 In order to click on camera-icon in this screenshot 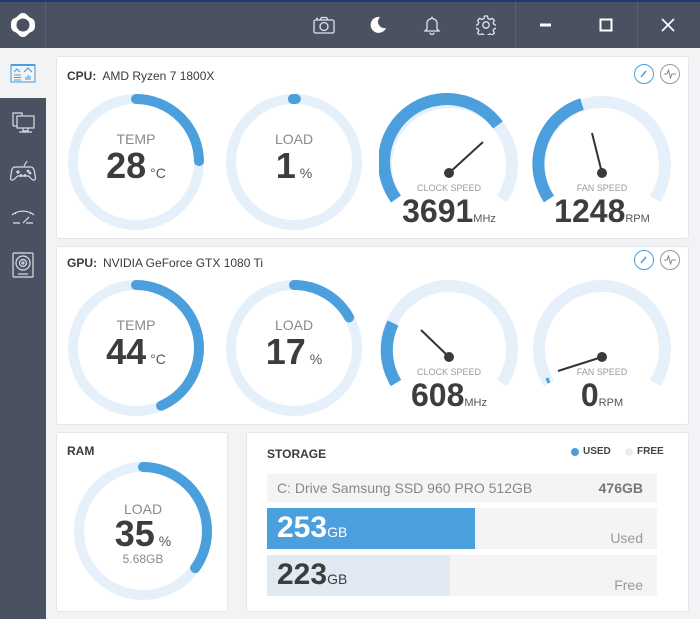, I will do `click(324, 25)`.